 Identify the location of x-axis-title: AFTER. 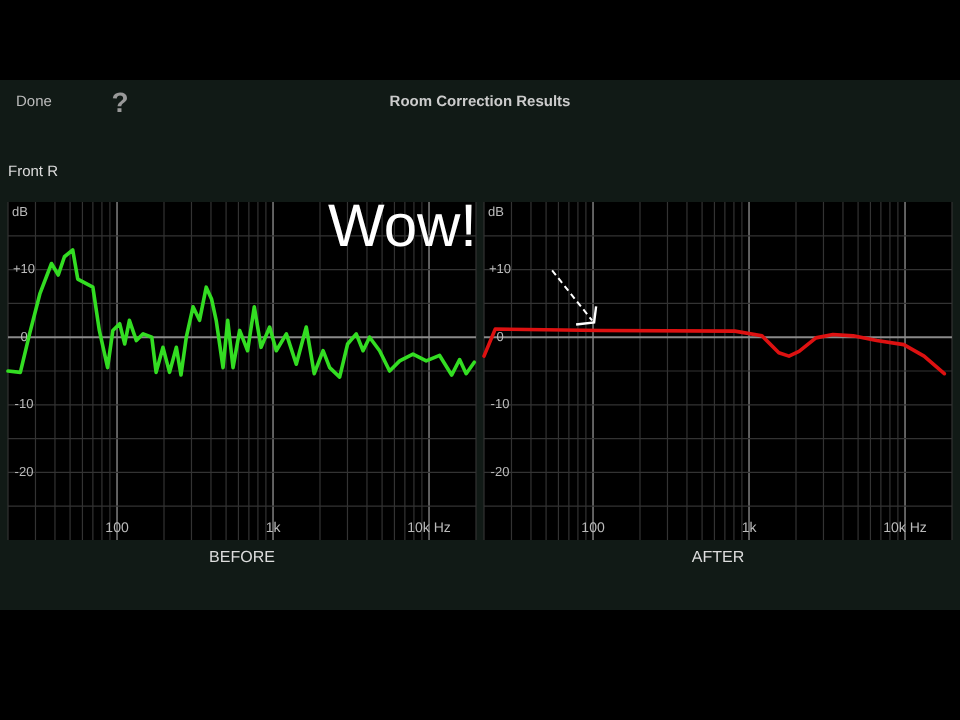
(718, 557).